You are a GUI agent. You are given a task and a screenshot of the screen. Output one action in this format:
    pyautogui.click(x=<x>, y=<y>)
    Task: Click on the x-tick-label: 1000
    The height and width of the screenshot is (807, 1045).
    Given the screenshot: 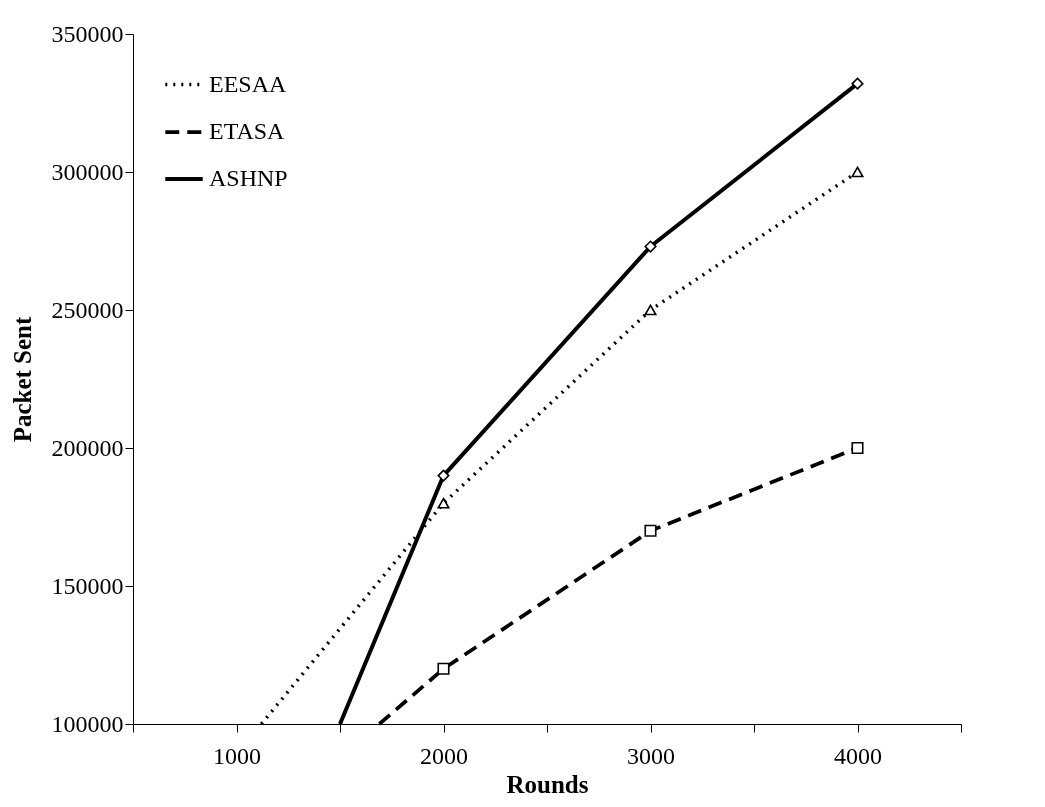 What is the action you would take?
    pyautogui.click(x=237, y=755)
    